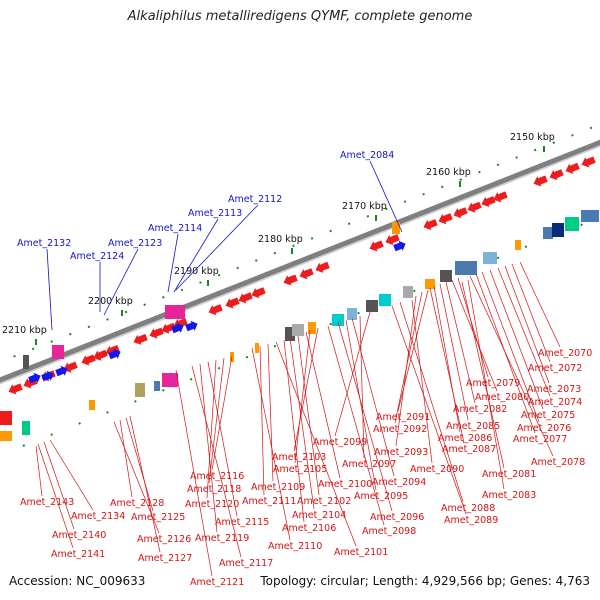  Describe the element at coordinates (269, 501) in the screenshot. I see `lower-gene-label: Amet_2111` at that location.